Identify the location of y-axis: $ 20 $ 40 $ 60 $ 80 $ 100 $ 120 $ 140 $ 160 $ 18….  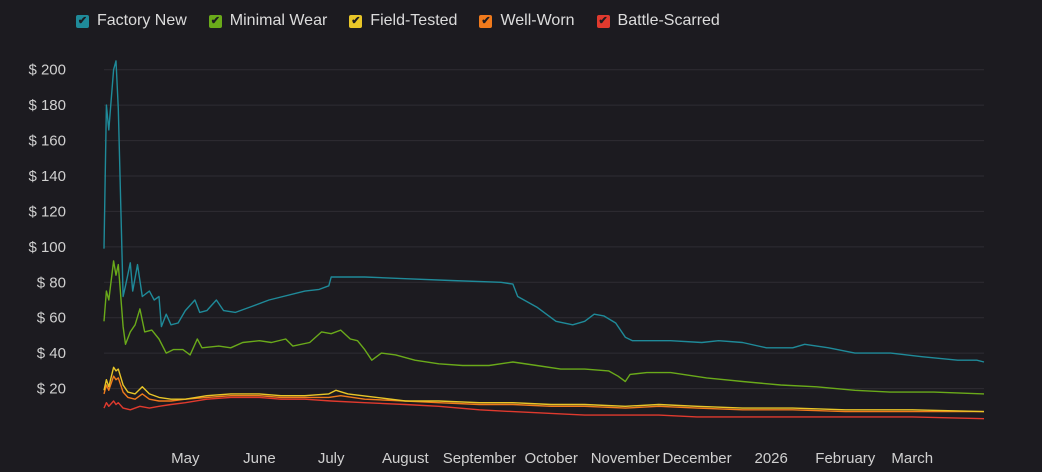
(47, 230).